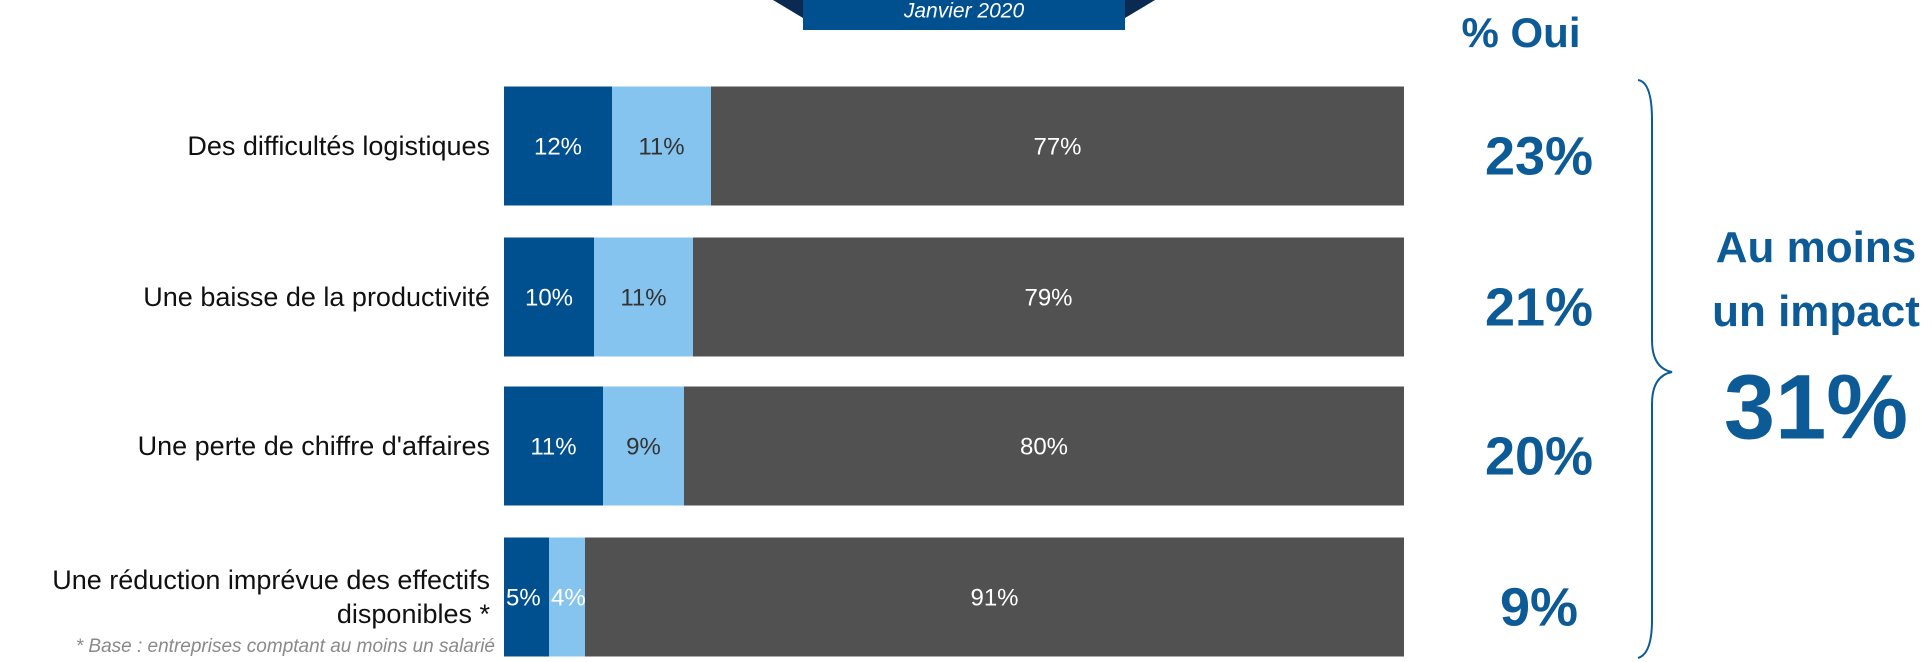  What do you see at coordinates (964, 11) in the screenshot?
I see `banner-text: Janvier 2020` at bounding box center [964, 11].